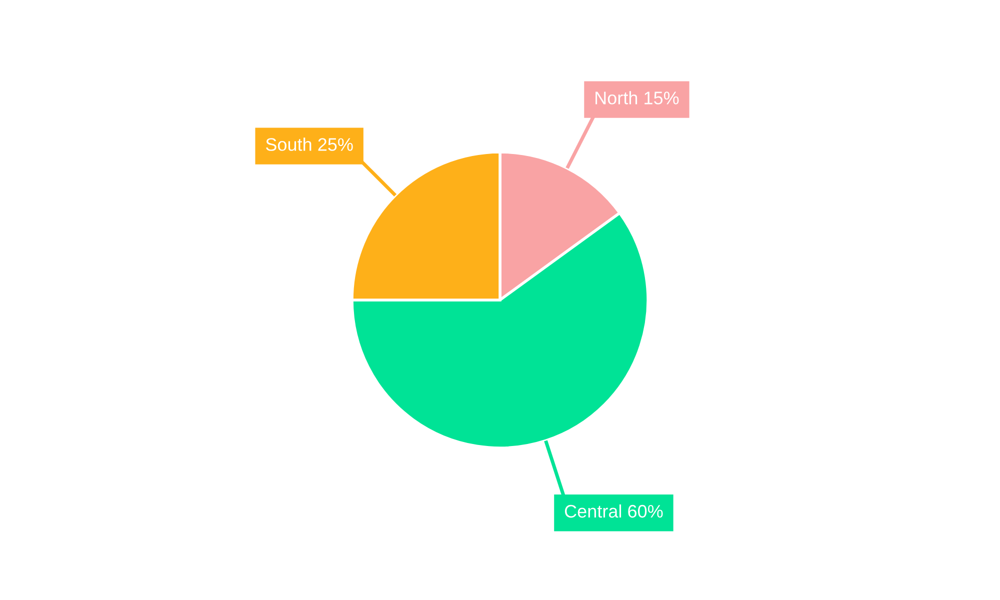 Image resolution: width=1000 pixels, height=600 pixels. What do you see at coordinates (613, 511) in the screenshot?
I see `slice-label: Central 60%` at bounding box center [613, 511].